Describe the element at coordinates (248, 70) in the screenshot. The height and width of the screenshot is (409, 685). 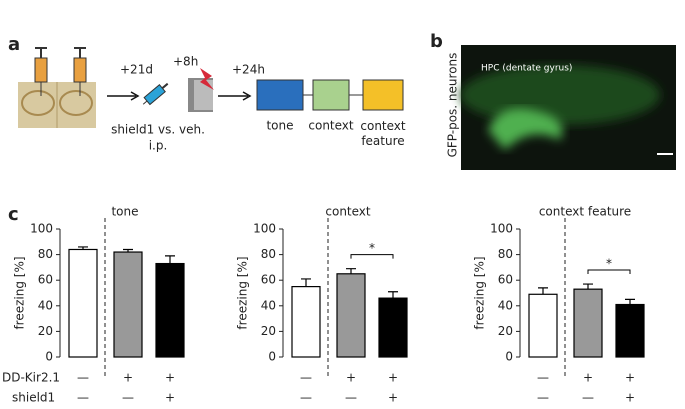
I see `step-label: +24h` at that location.